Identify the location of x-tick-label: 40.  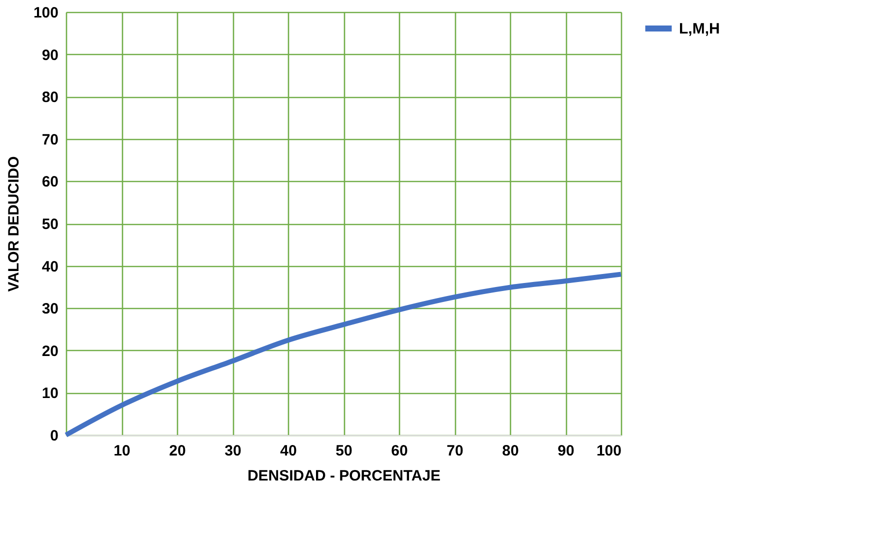
(288, 451).